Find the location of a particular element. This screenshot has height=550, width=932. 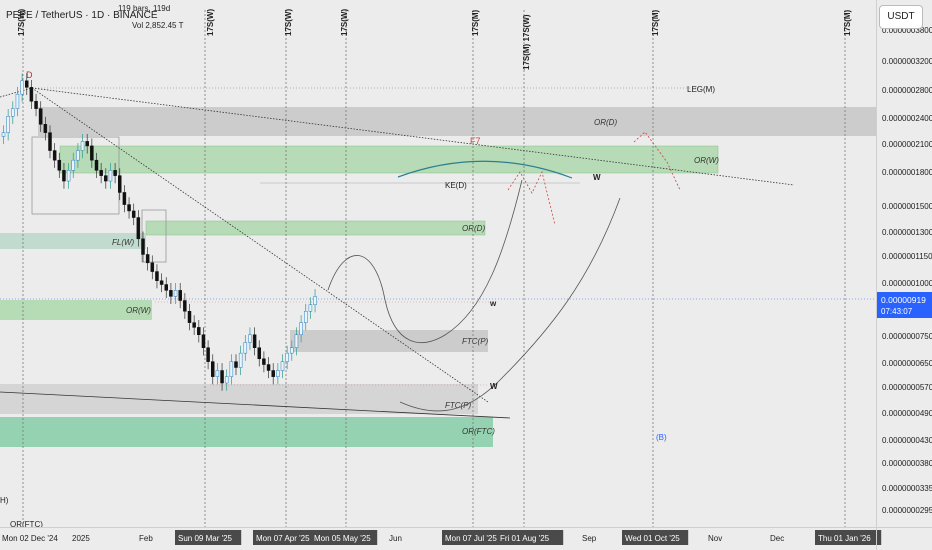

price-tick-label: 0.0000000650 is located at coordinates (907, 363).